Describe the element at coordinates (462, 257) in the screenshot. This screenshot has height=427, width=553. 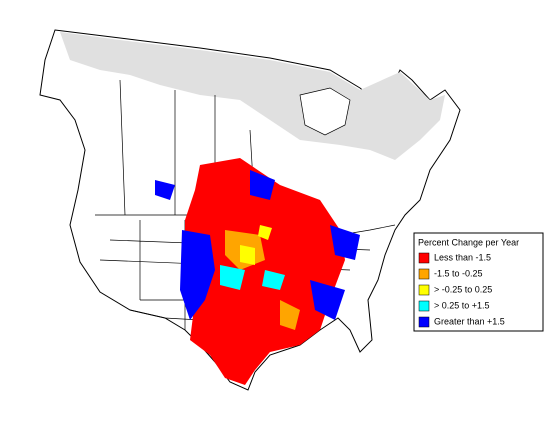
I see `legend-label: Less than -1.5` at that location.